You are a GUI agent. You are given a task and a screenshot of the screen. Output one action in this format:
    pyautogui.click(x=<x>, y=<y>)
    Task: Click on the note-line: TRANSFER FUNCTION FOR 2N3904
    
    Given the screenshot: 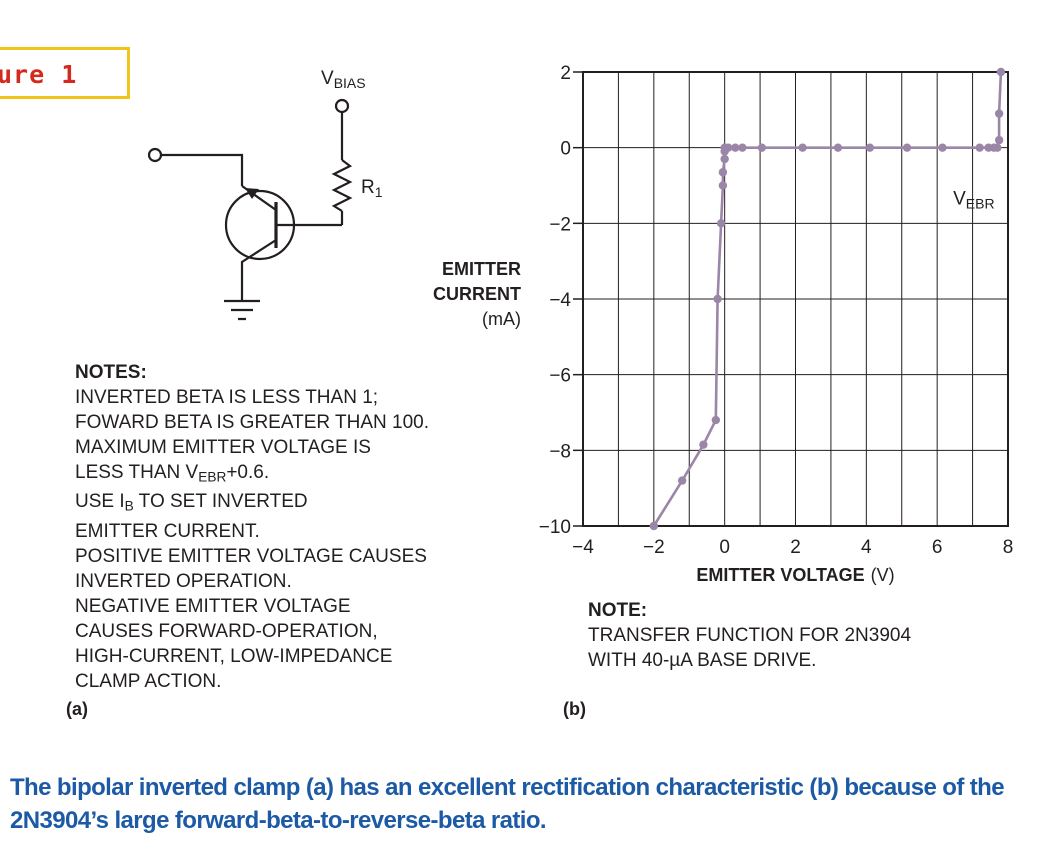 What is the action you would take?
    pyautogui.click(x=750, y=635)
    